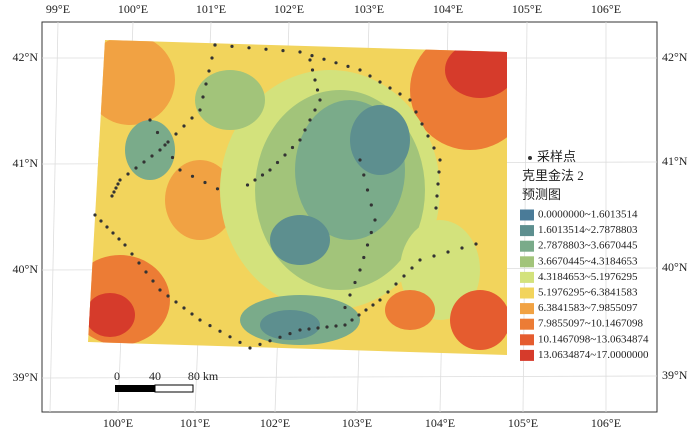  Describe the element at coordinates (588, 308) in the screenshot. I see `legend-label: 6.3841583~7.9855097` at that location.